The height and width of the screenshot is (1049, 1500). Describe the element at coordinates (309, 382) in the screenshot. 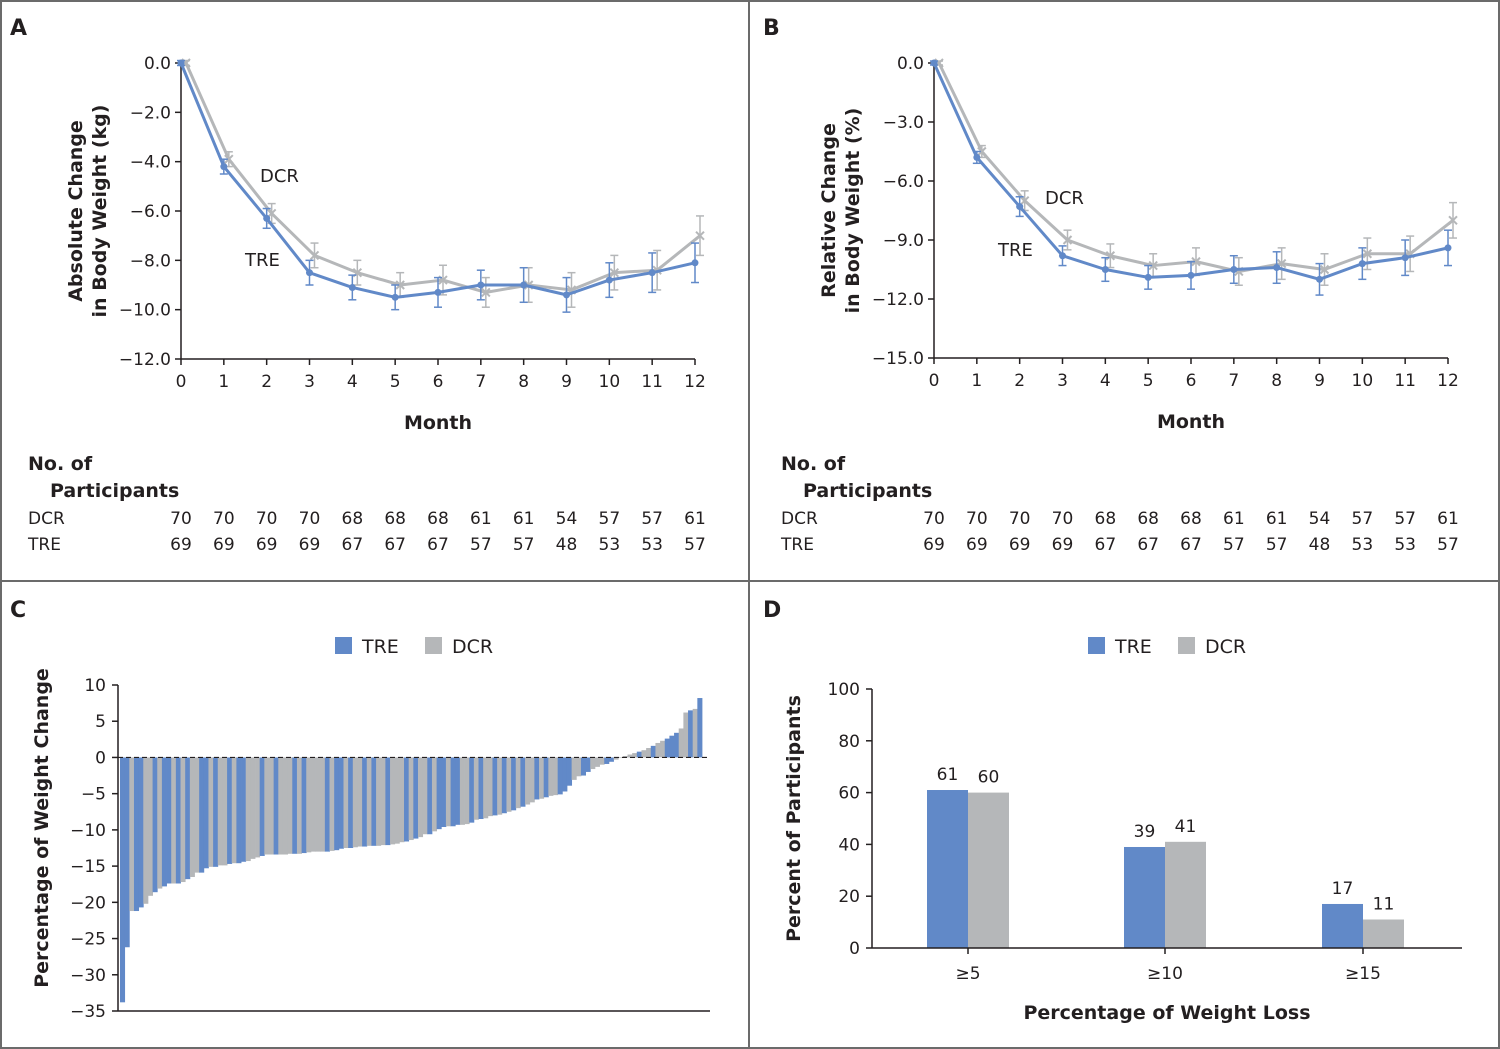

I see `x-tick-label: 3` at that location.